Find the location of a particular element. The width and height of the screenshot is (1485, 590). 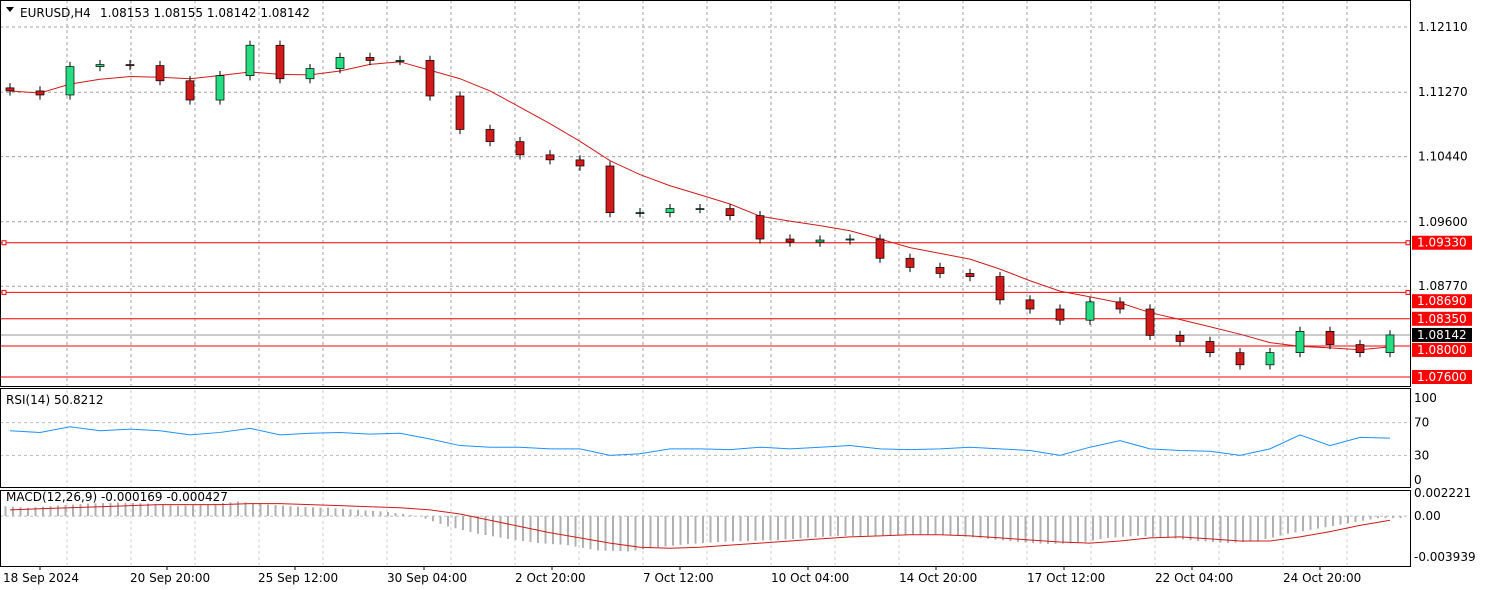

rsi-tick: 70 is located at coordinates (1421, 423).